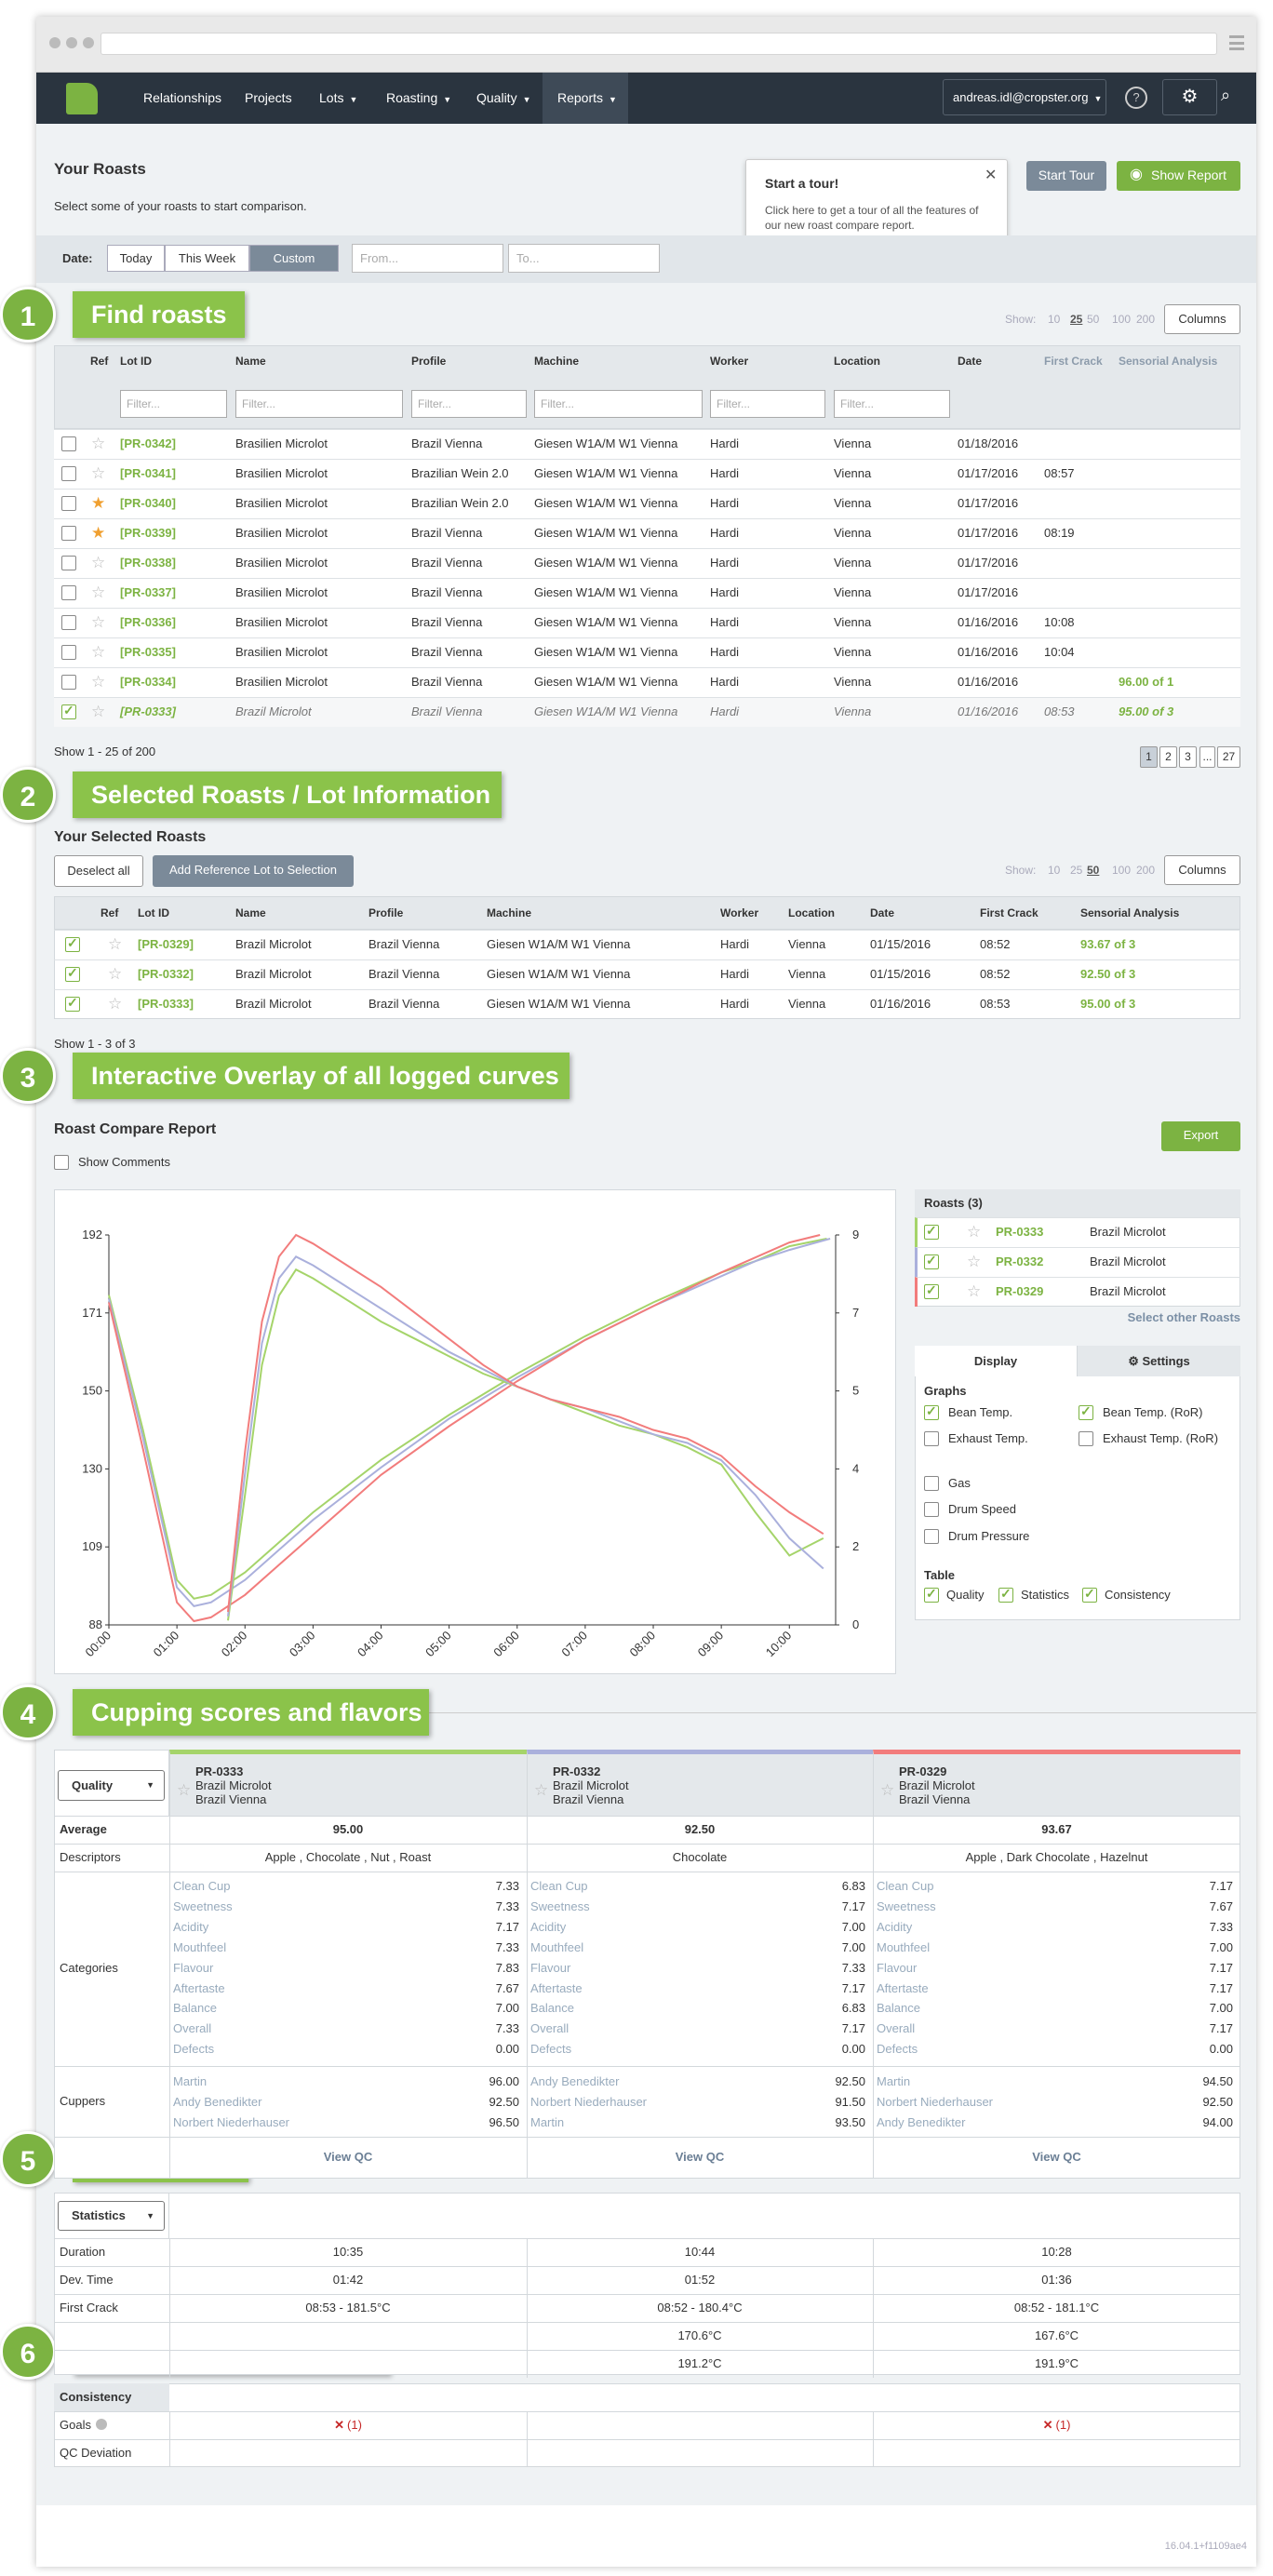 The image size is (1273, 2576). What do you see at coordinates (1200, 1136) in the screenshot?
I see `export-button: Export` at bounding box center [1200, 1136].